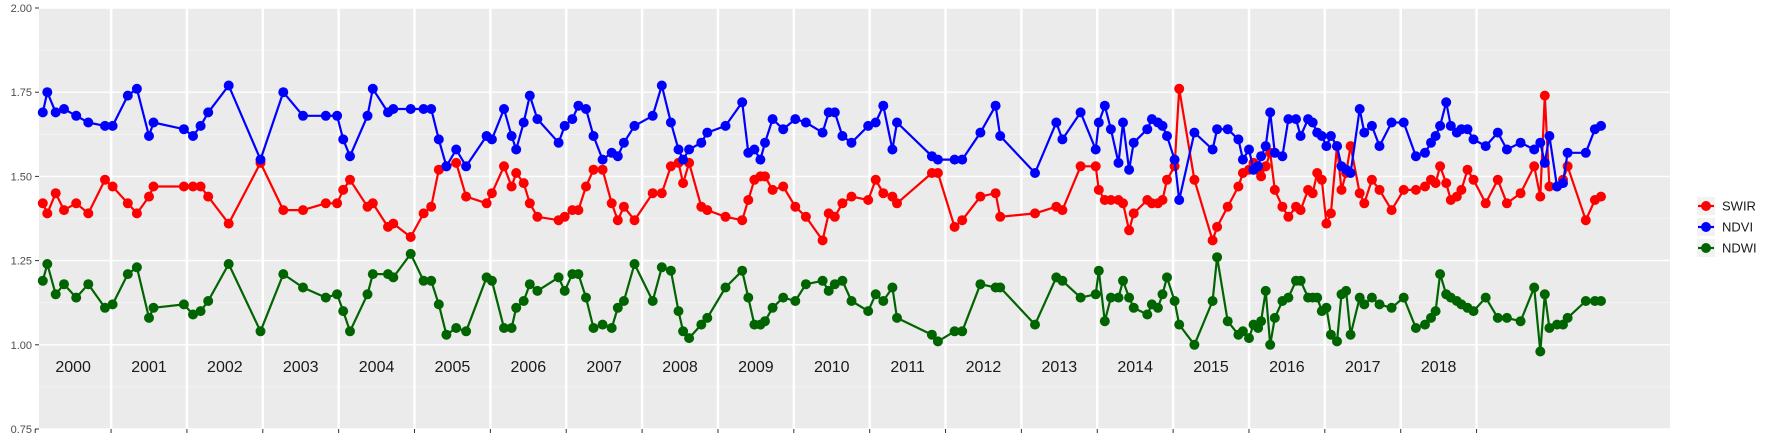 Image resolution: width=1773 pixels, height=442 pixels. What do you see at coordinates (21, 93) in the screenshot?
I see `y-tick-label: 1.75` at bounding box center [21, 93].